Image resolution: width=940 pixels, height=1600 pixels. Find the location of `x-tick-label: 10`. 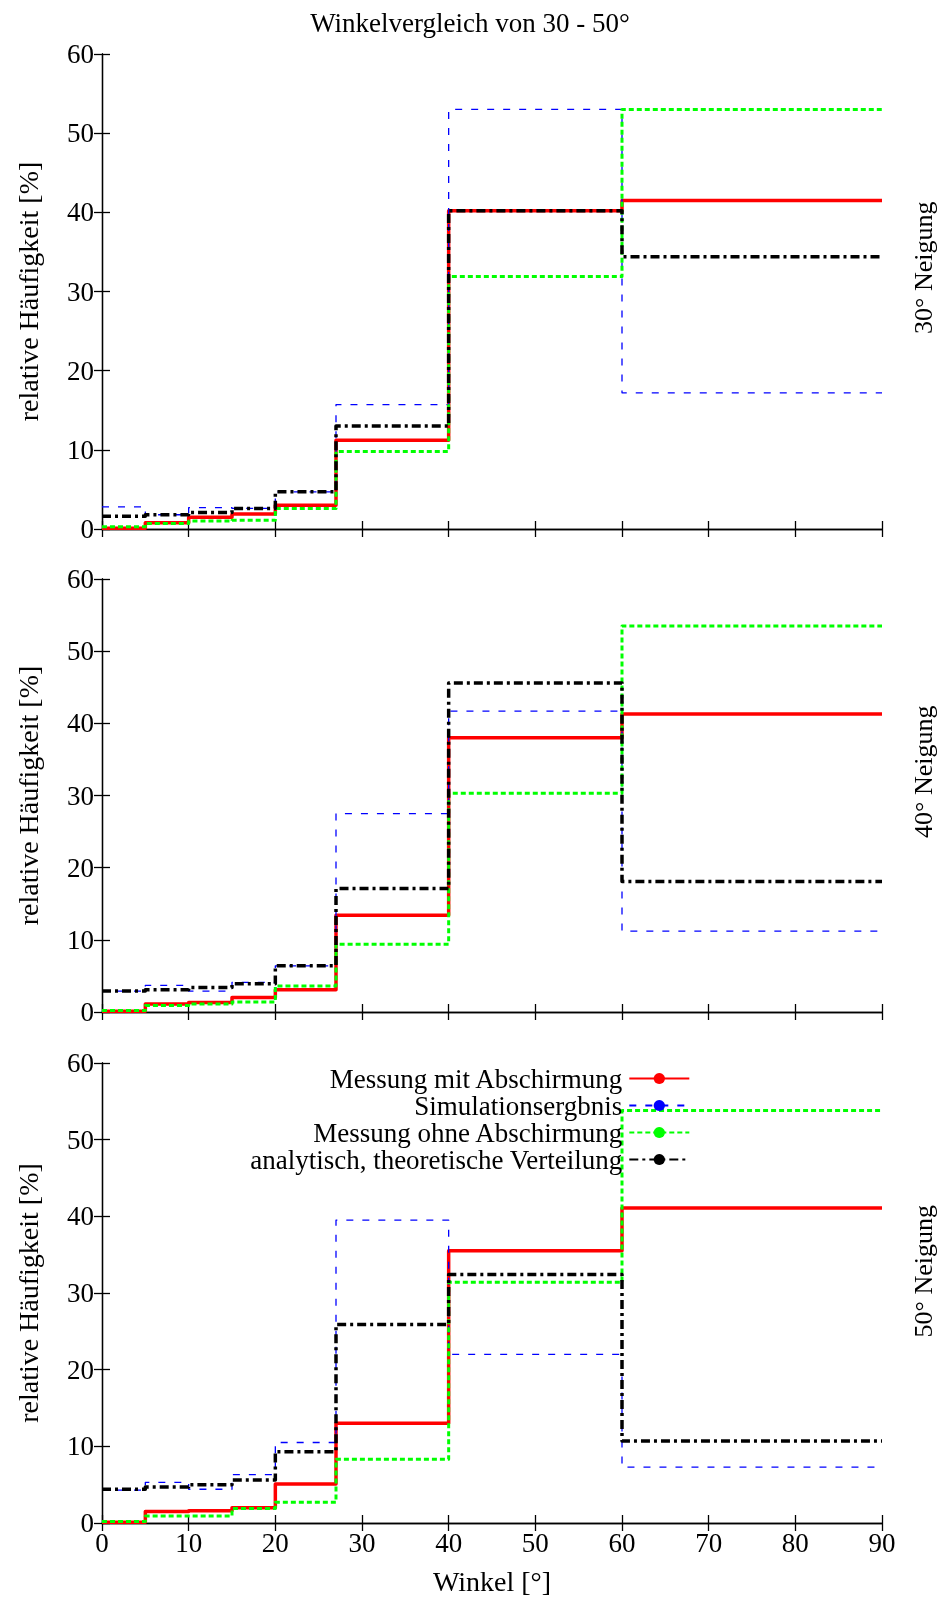

x-tick-label: 10 is located at coordinates (189, 1542).